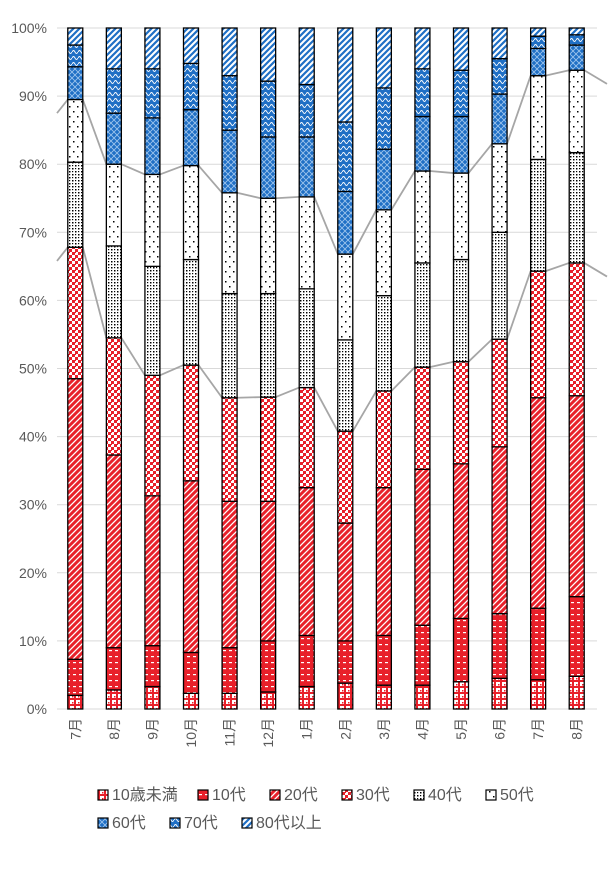 This screenshot has height=869, width=615. I want to click on legend-label: 10歳未満, so click(145, 795).